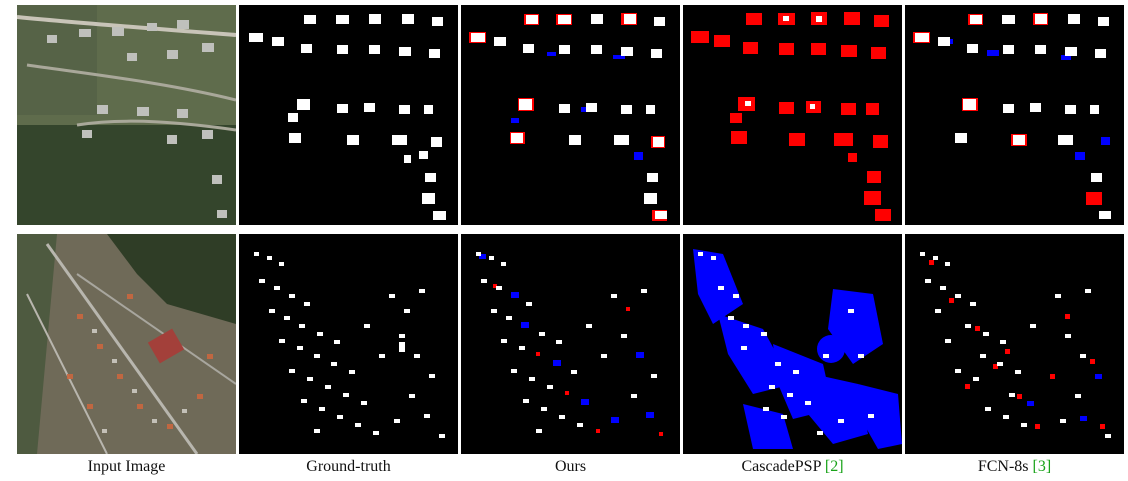 The image size is (1128, 481). I want to click on row1-input-image, so click(126, 115).